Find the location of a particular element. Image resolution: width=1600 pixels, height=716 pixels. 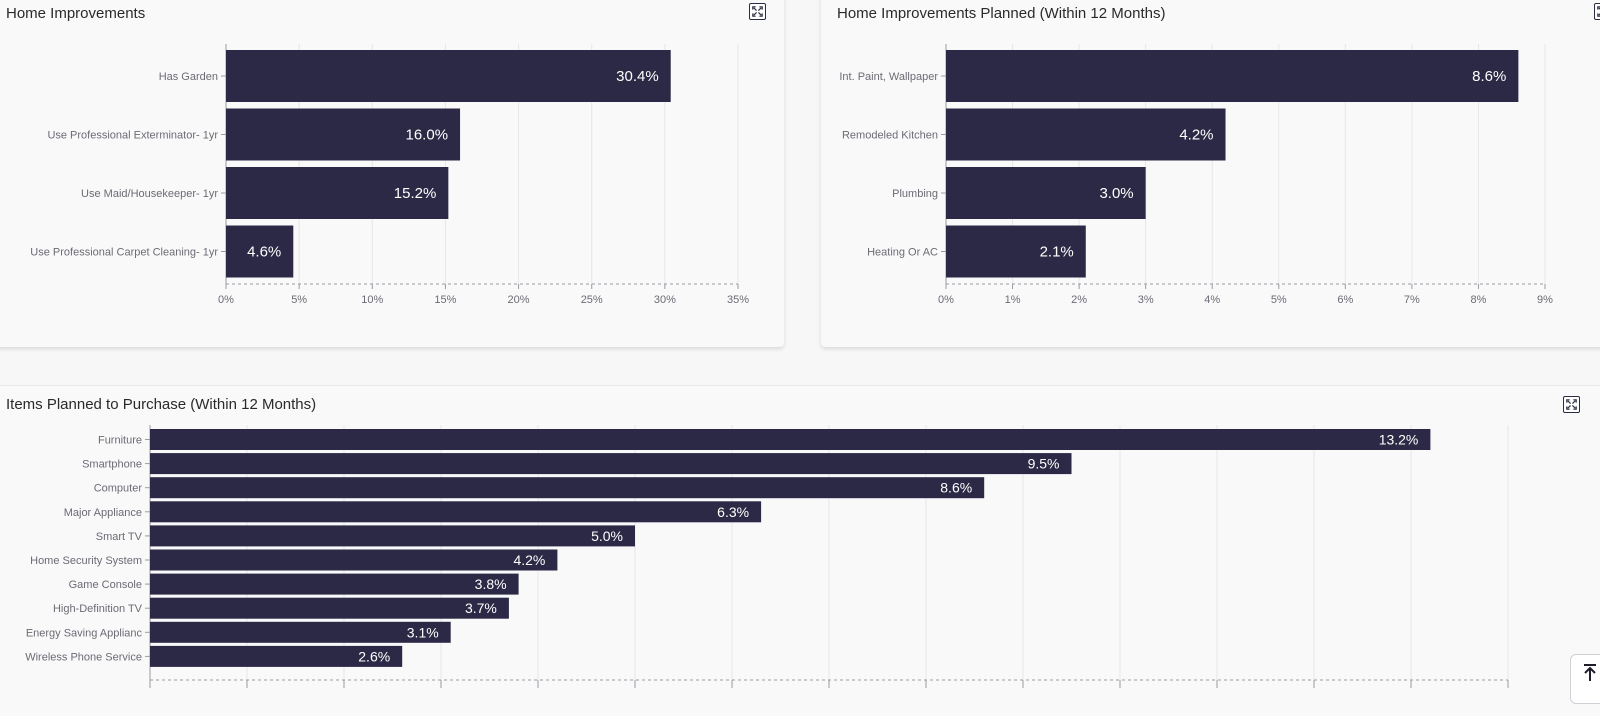

category-label: Heating Or AC is located at coordinates (902, 253).